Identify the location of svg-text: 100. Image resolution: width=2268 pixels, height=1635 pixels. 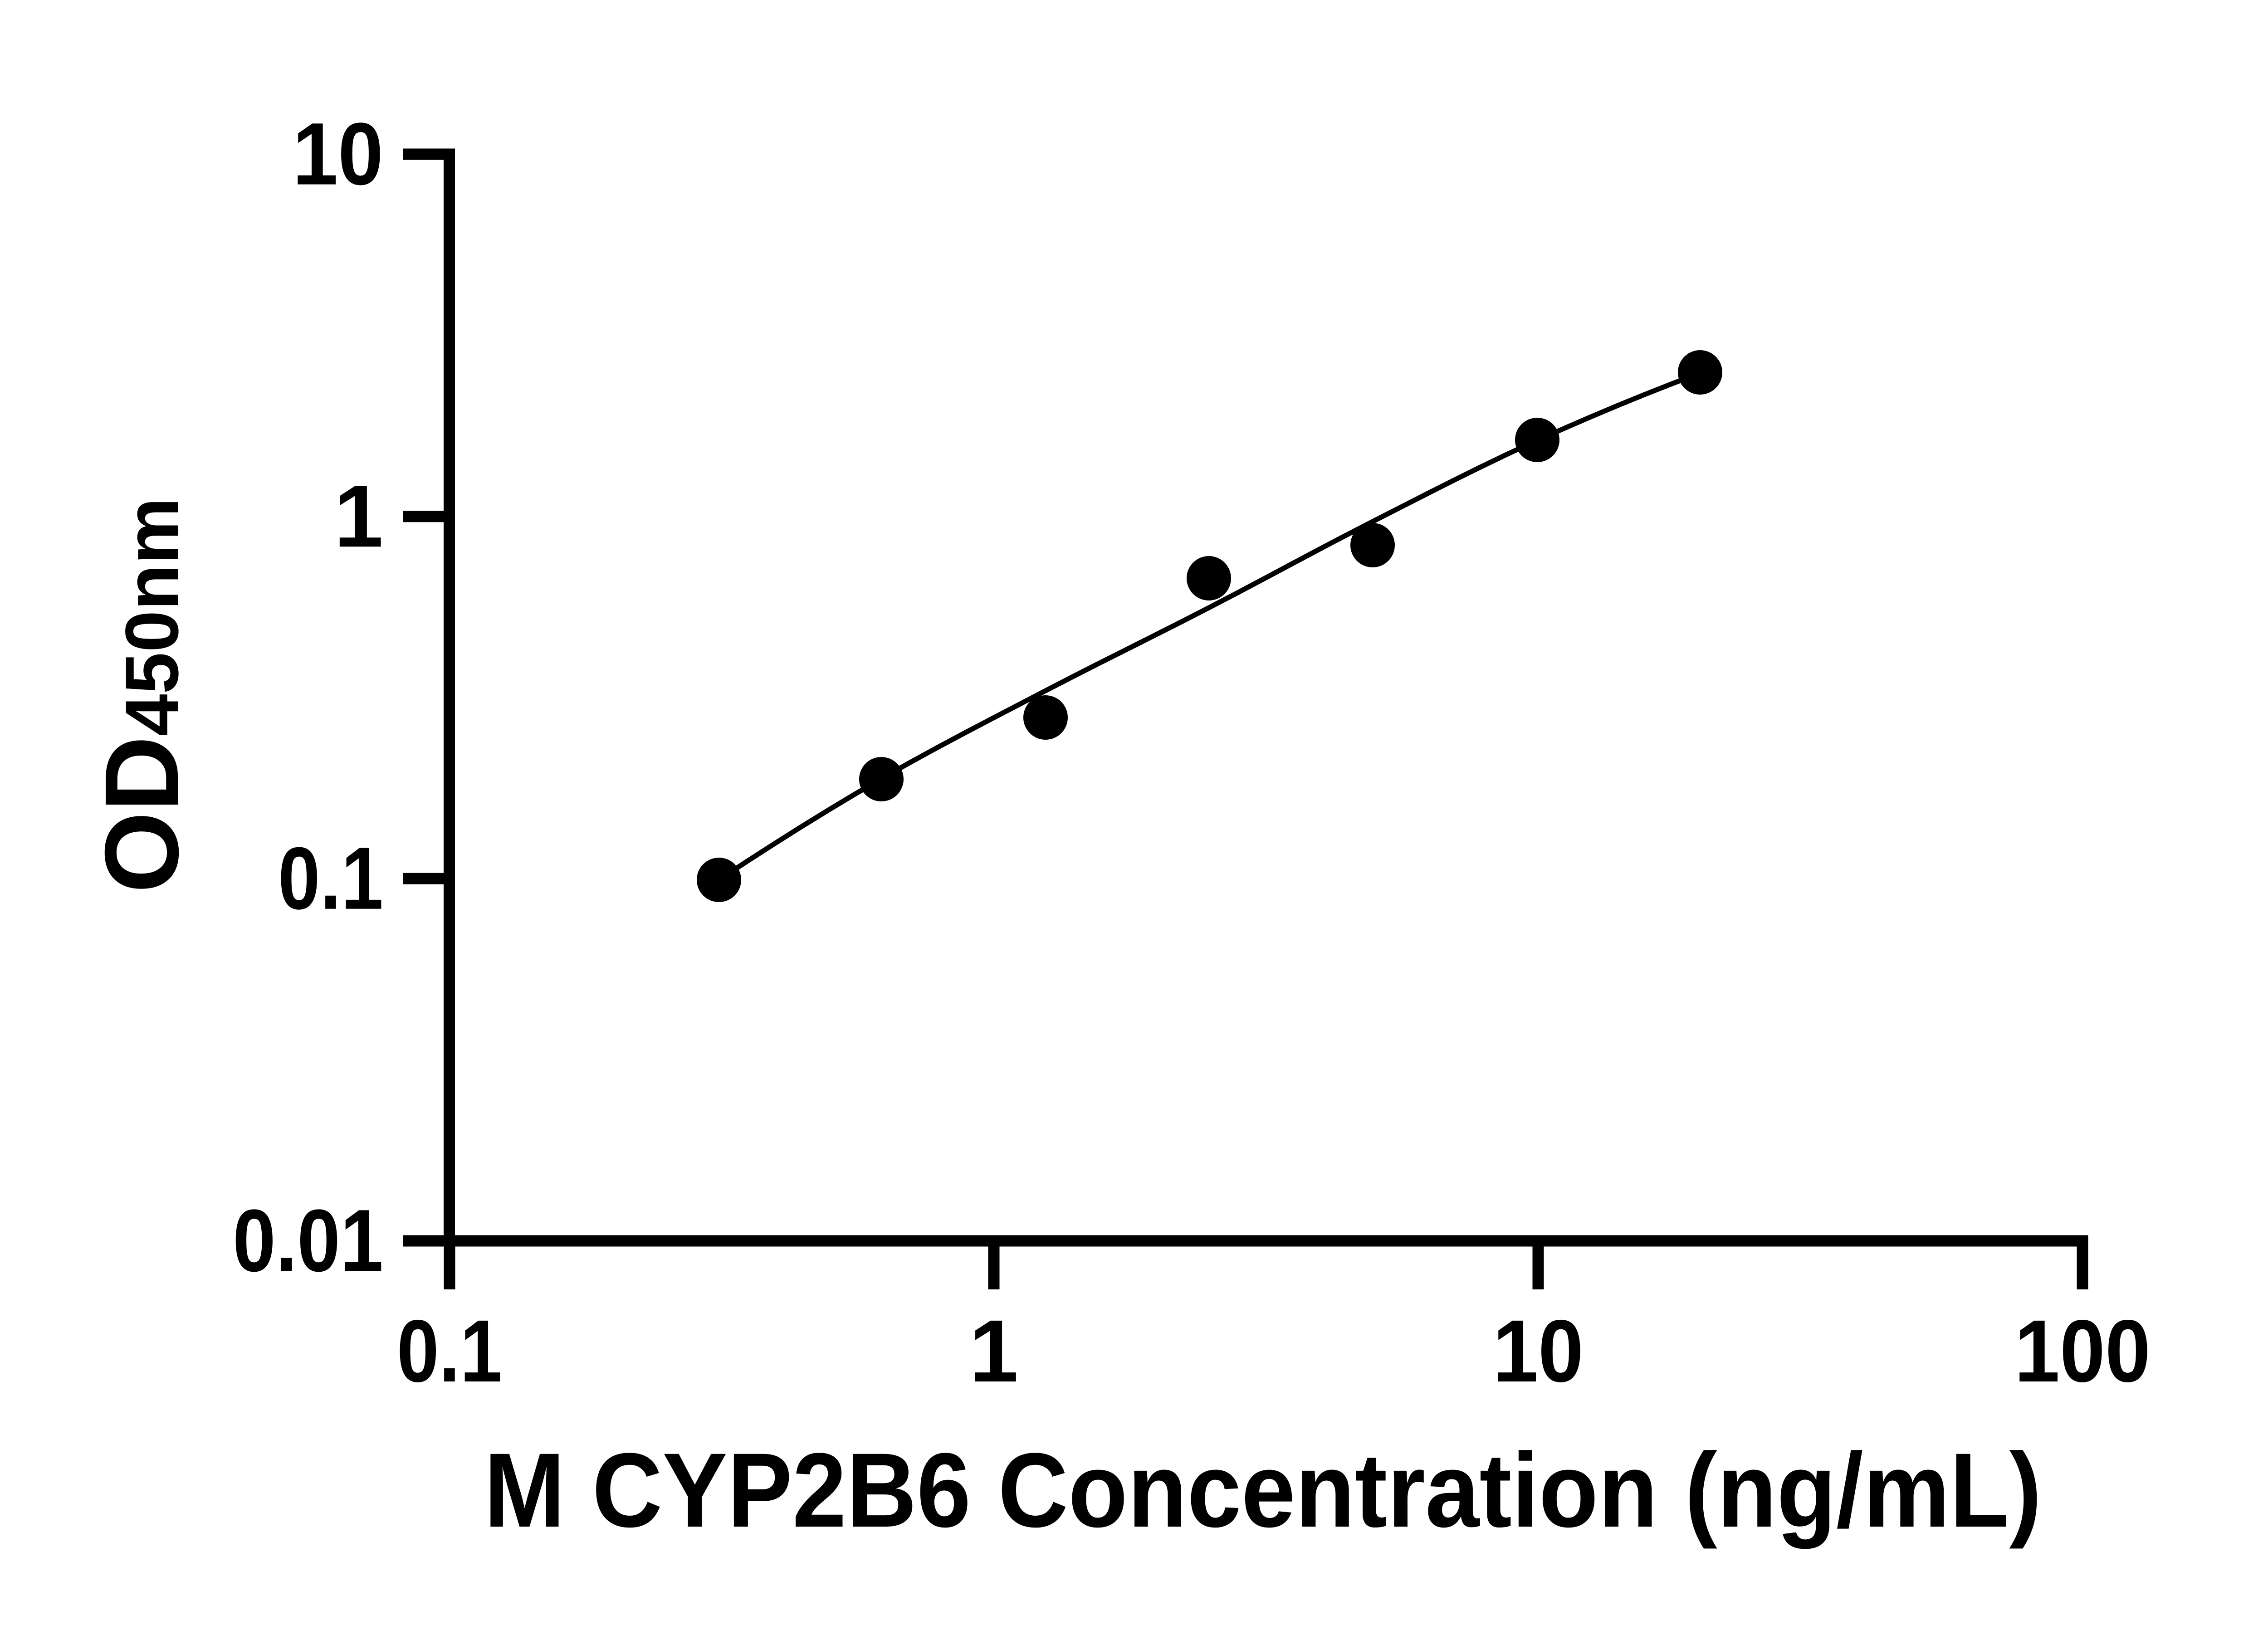
(2083, 1351).